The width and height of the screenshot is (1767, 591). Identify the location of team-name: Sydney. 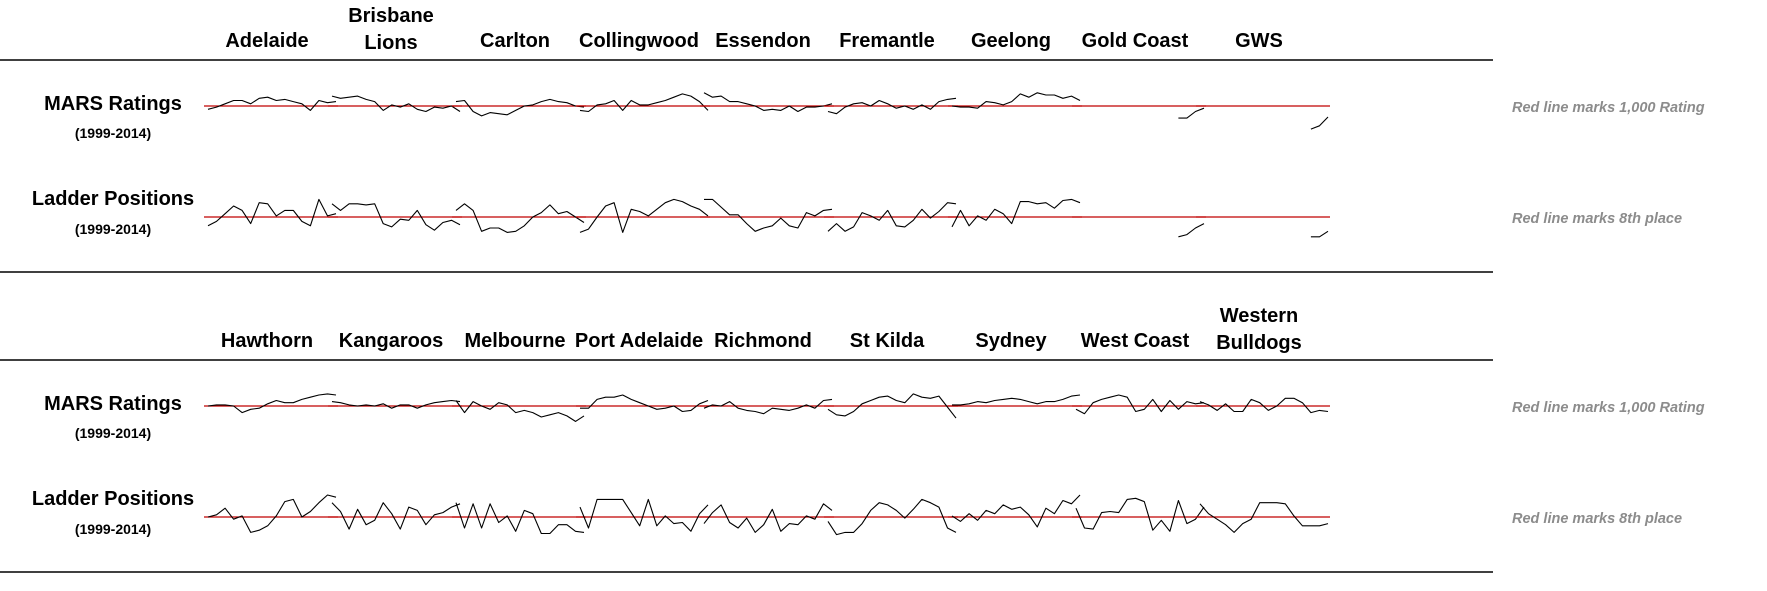
(1011, 341).